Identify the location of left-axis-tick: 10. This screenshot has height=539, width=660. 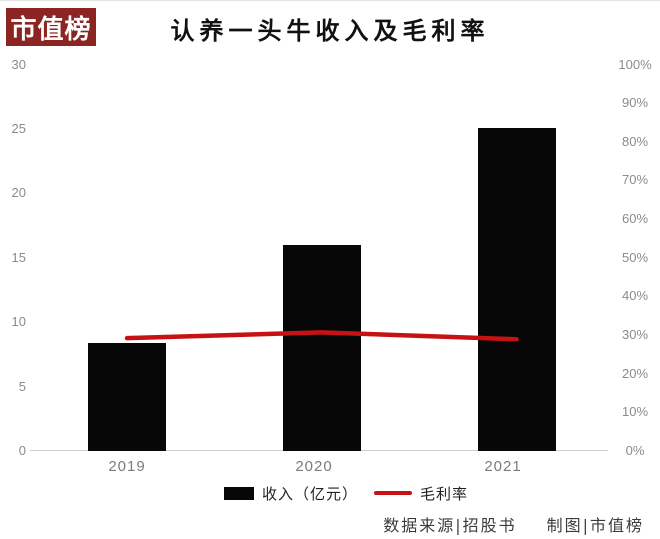
(18, 322).